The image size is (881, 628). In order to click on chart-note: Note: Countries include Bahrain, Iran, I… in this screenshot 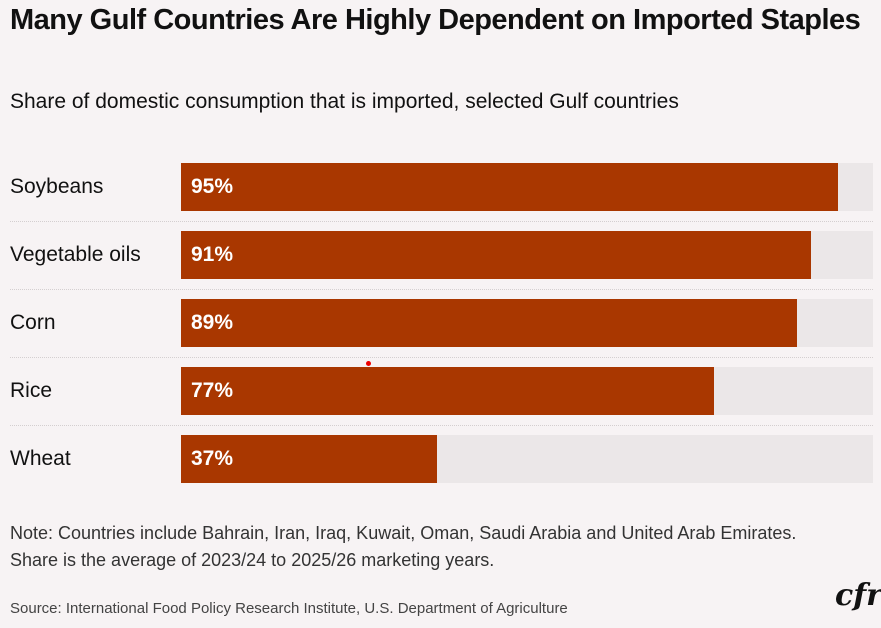, I will do `click(403, 546)`.